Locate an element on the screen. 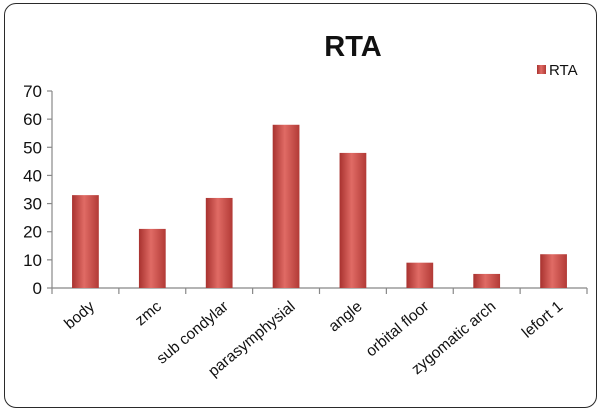 This screenshot has width=604, height=417. x-tick-label: body is located at coordinates (79, 315).